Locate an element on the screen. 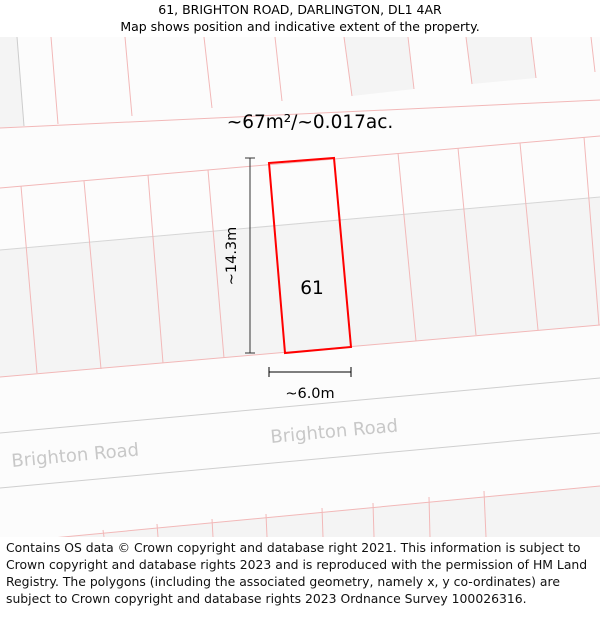 The width and height of the screenshot is (600, 625). area-label: ~67m²/~0.017ac. is located at coordinates (310, 122).